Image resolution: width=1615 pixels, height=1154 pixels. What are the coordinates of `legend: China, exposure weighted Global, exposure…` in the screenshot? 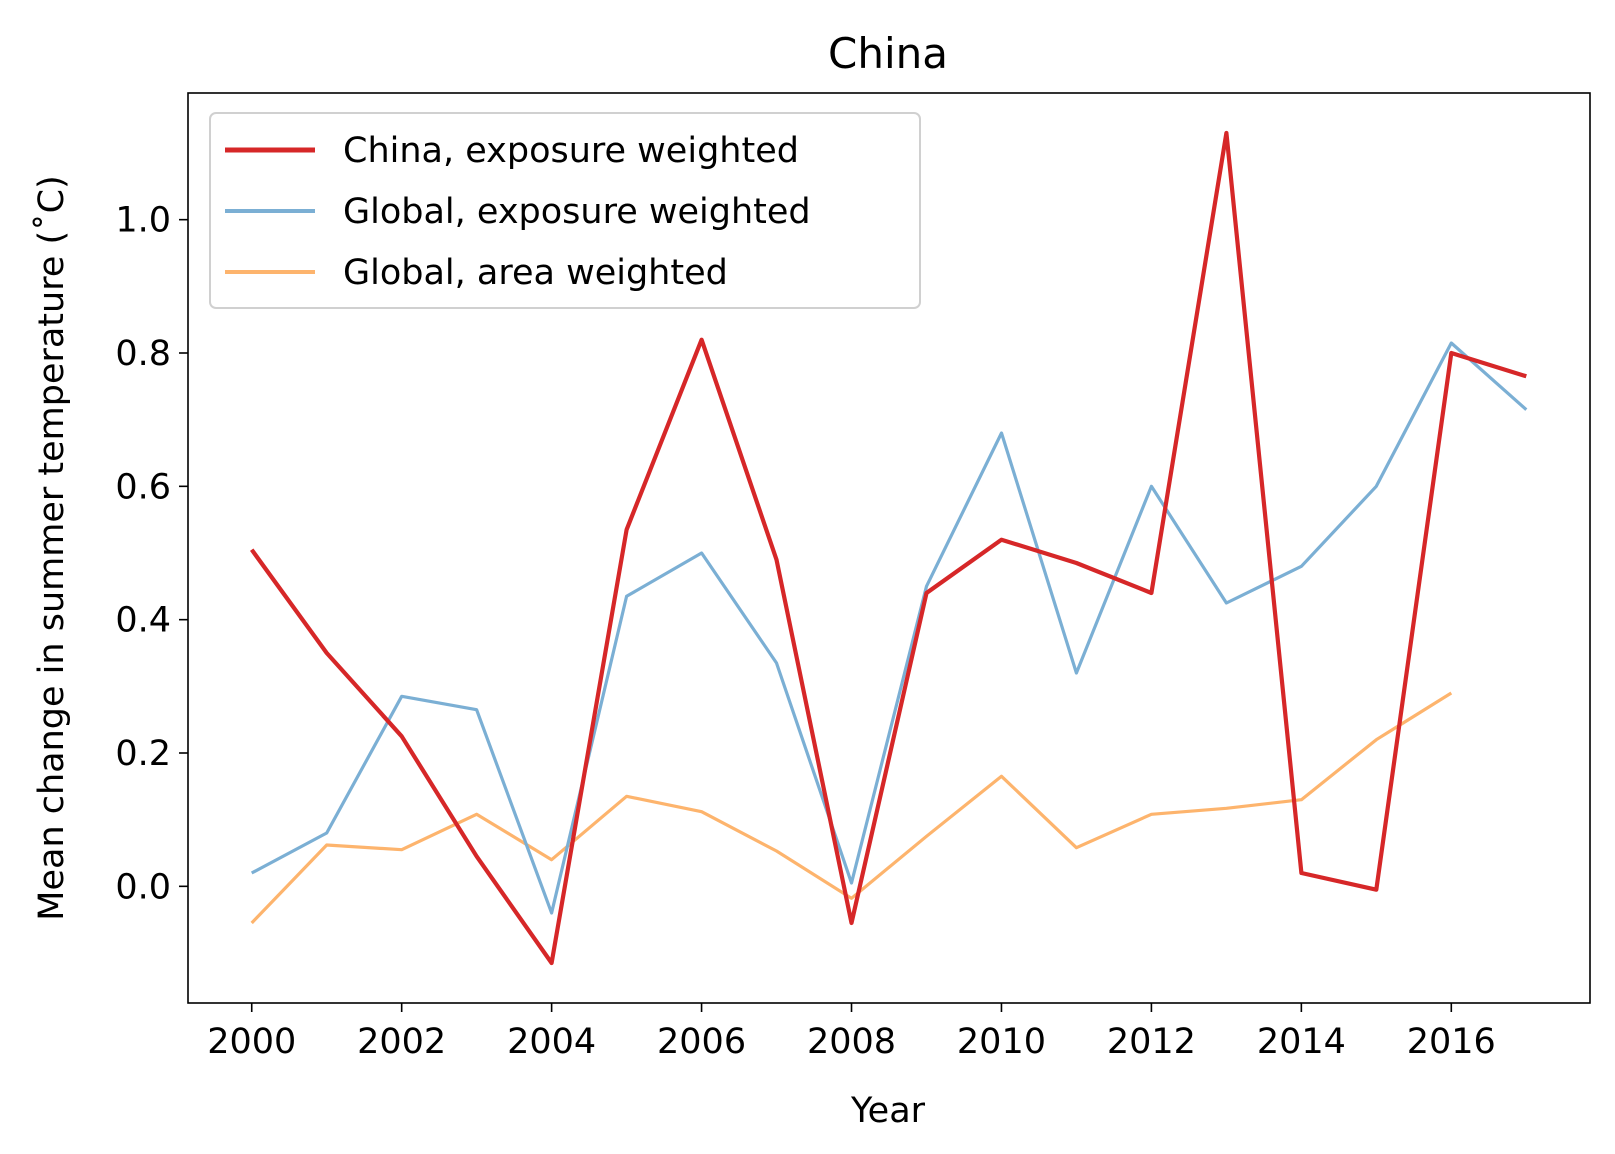 It's located at (565, 210).